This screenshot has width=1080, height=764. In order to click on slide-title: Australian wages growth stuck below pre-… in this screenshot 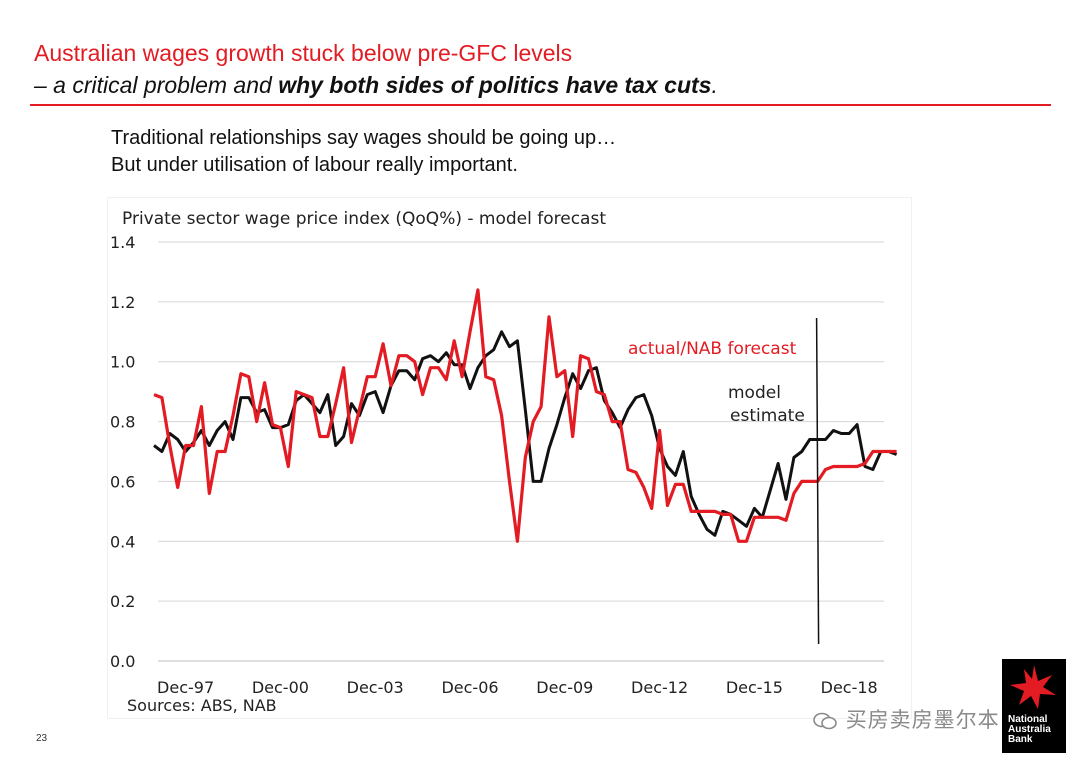, I will do `click(303, 53)`.